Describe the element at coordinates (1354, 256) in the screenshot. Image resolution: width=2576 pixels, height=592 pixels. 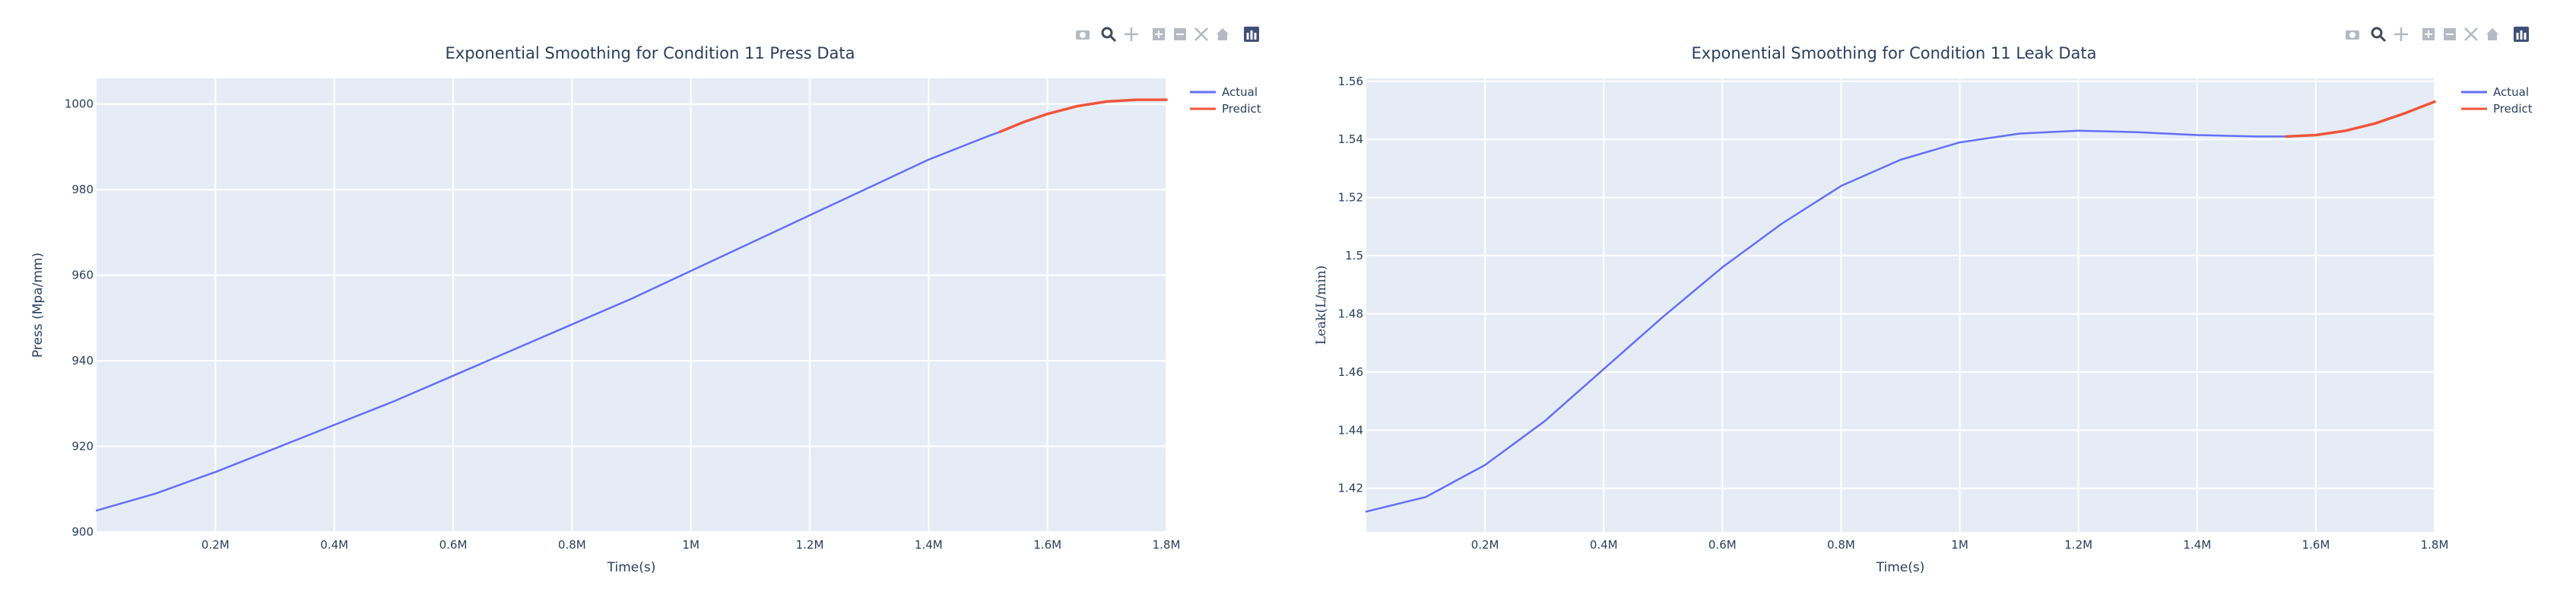
I see `y-tick-label: 1.5` at that location.